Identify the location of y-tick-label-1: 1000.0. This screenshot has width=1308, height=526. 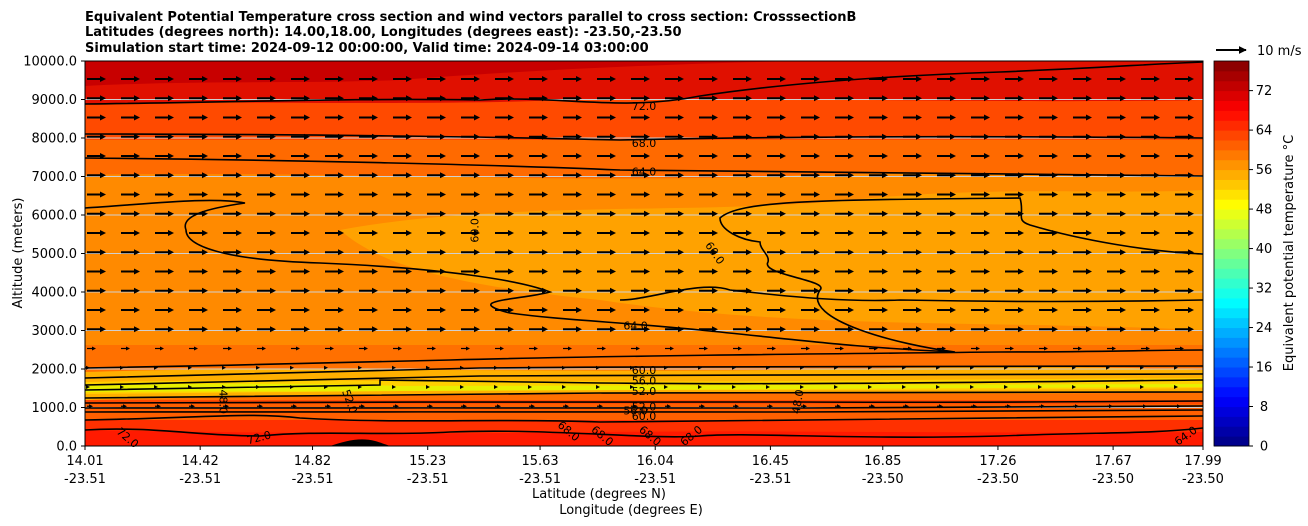
(55, 408).